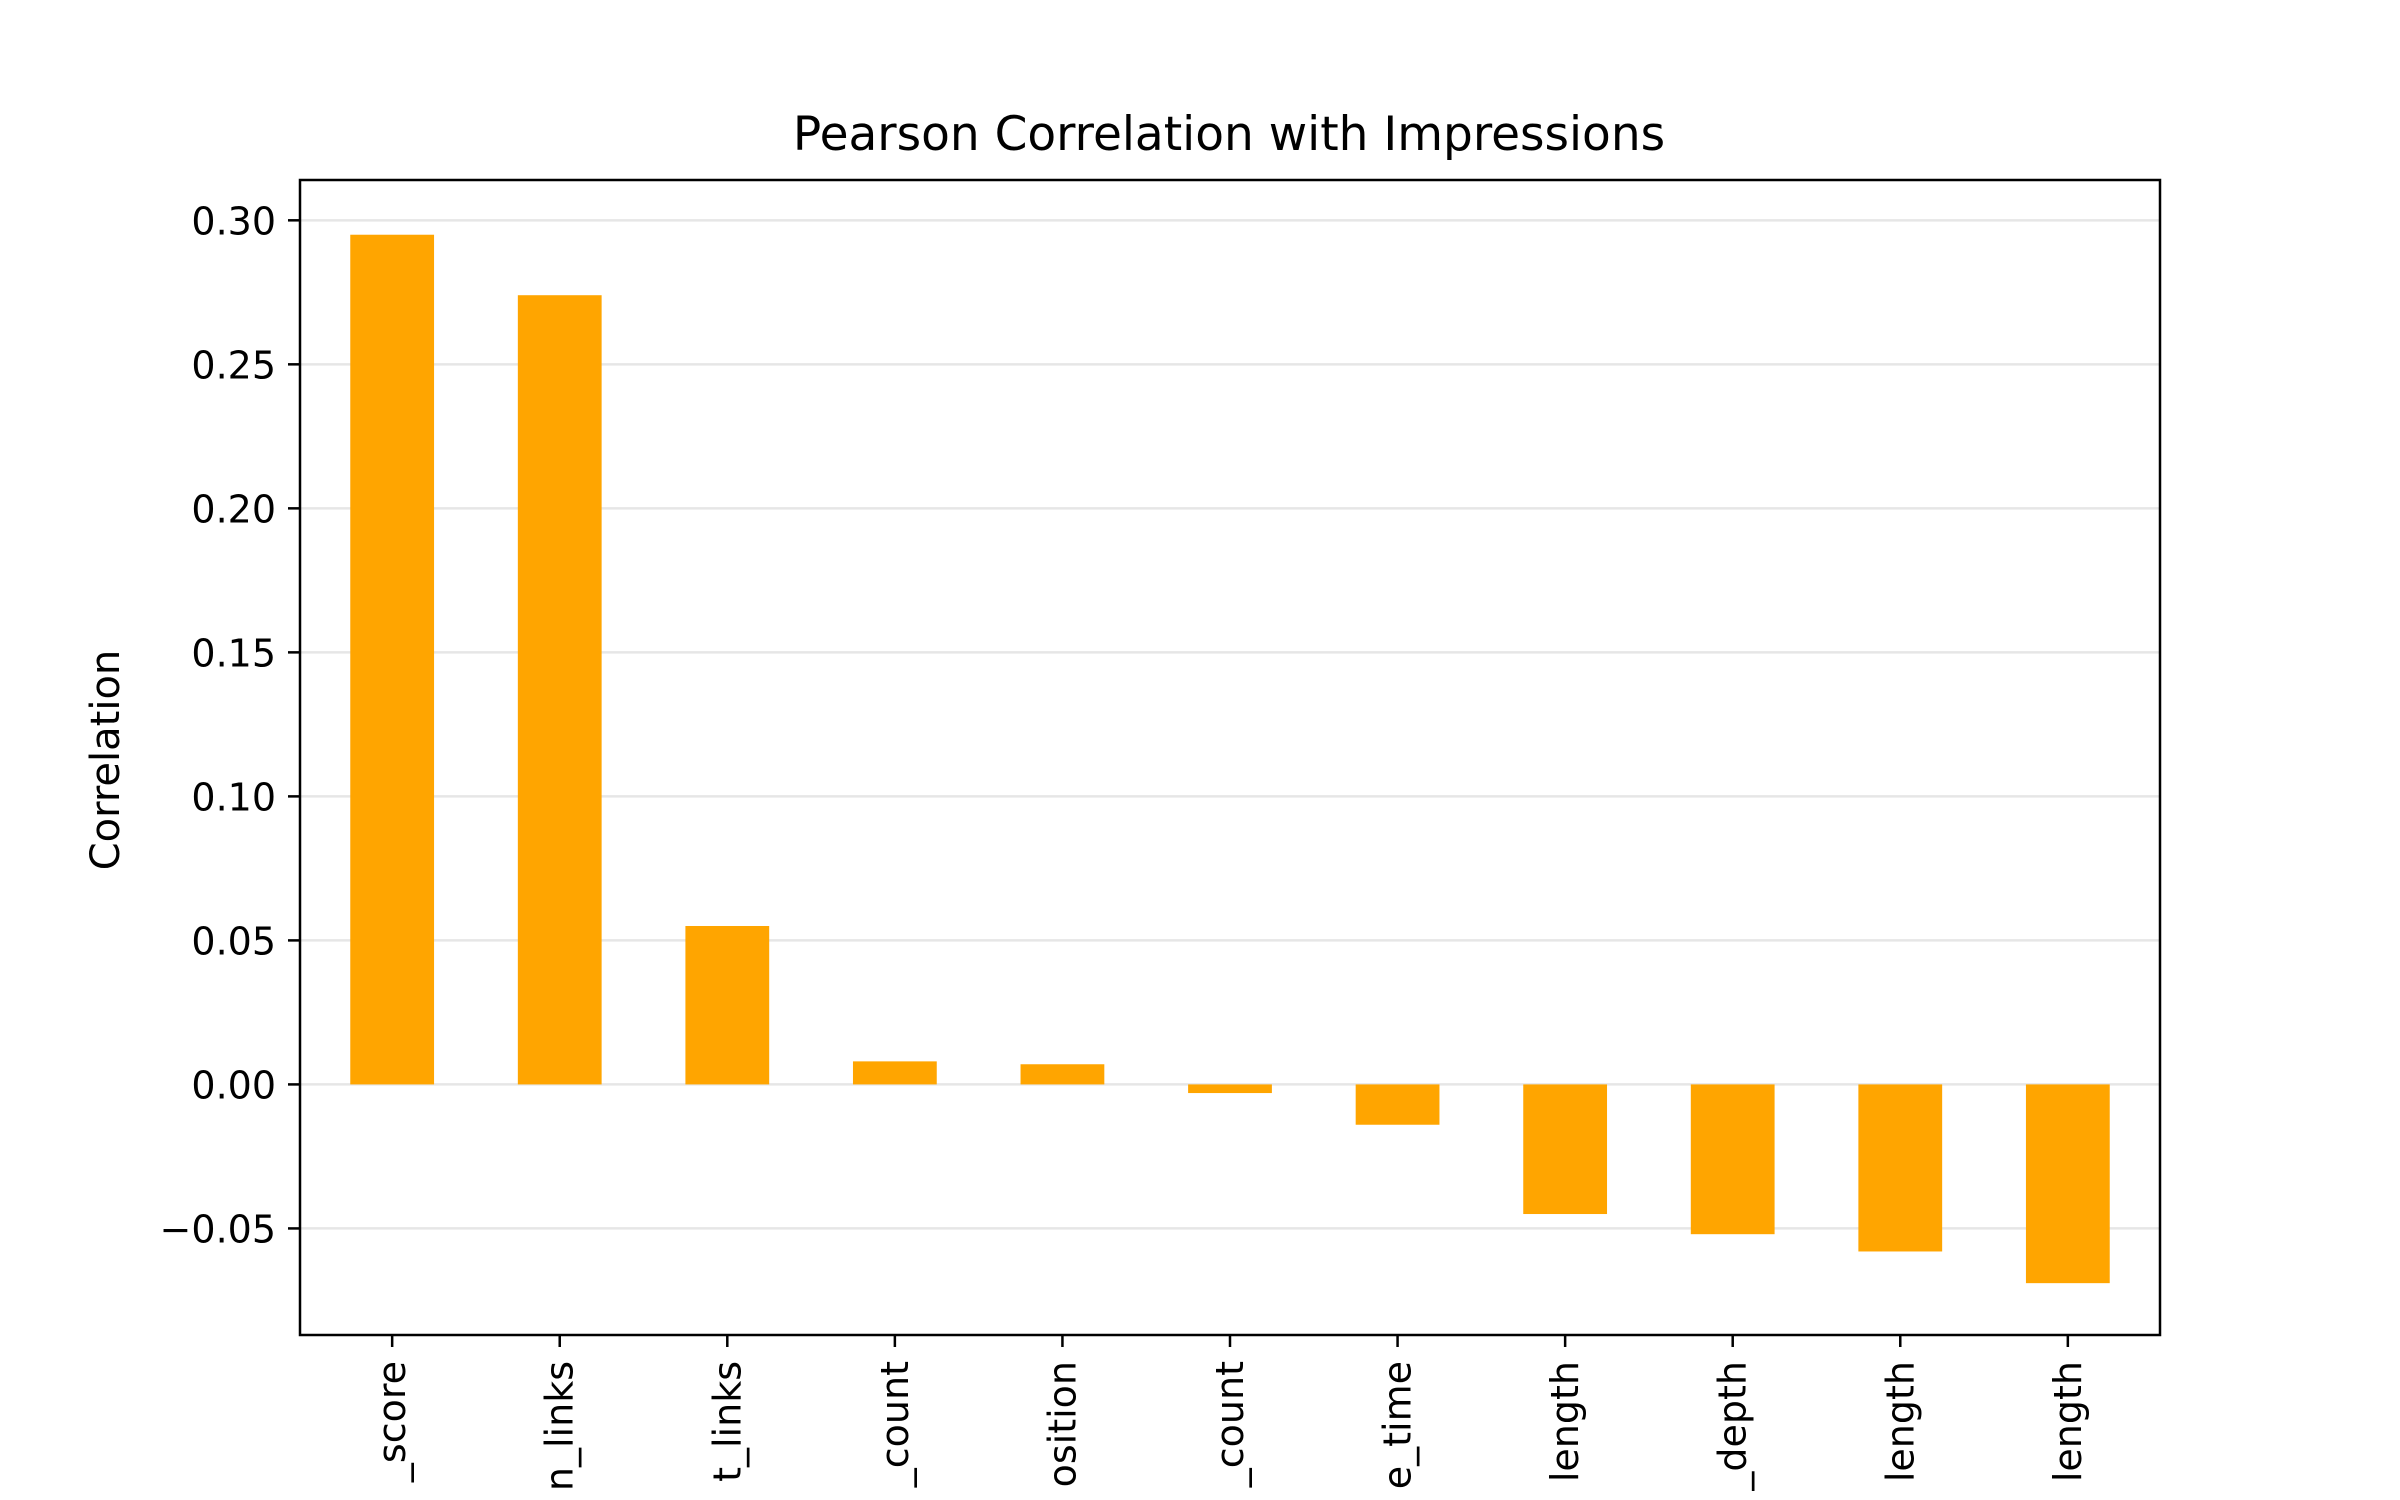 The width and height of the screenshot is (2400, 1500). Describe the element at coordinates (1398, 1425) in the screenshot. I see `x-tick-label: e_time` at that location.